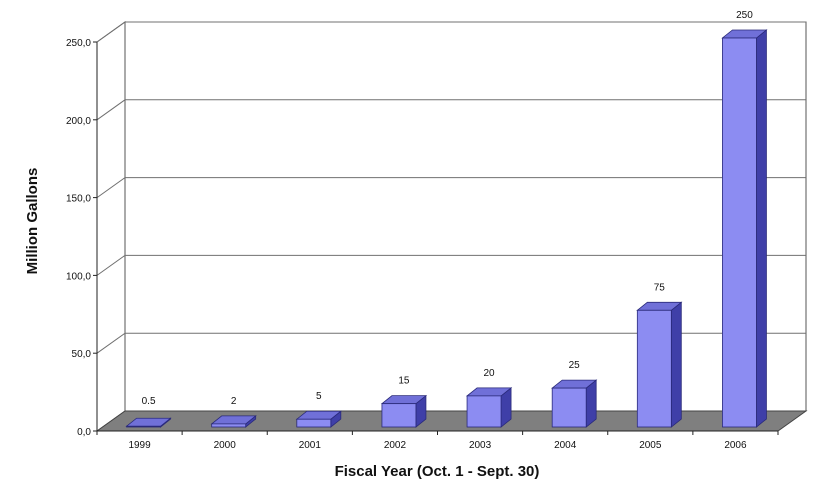  I want to click on x-tick-label-2001: 2001, so click(310, 445).